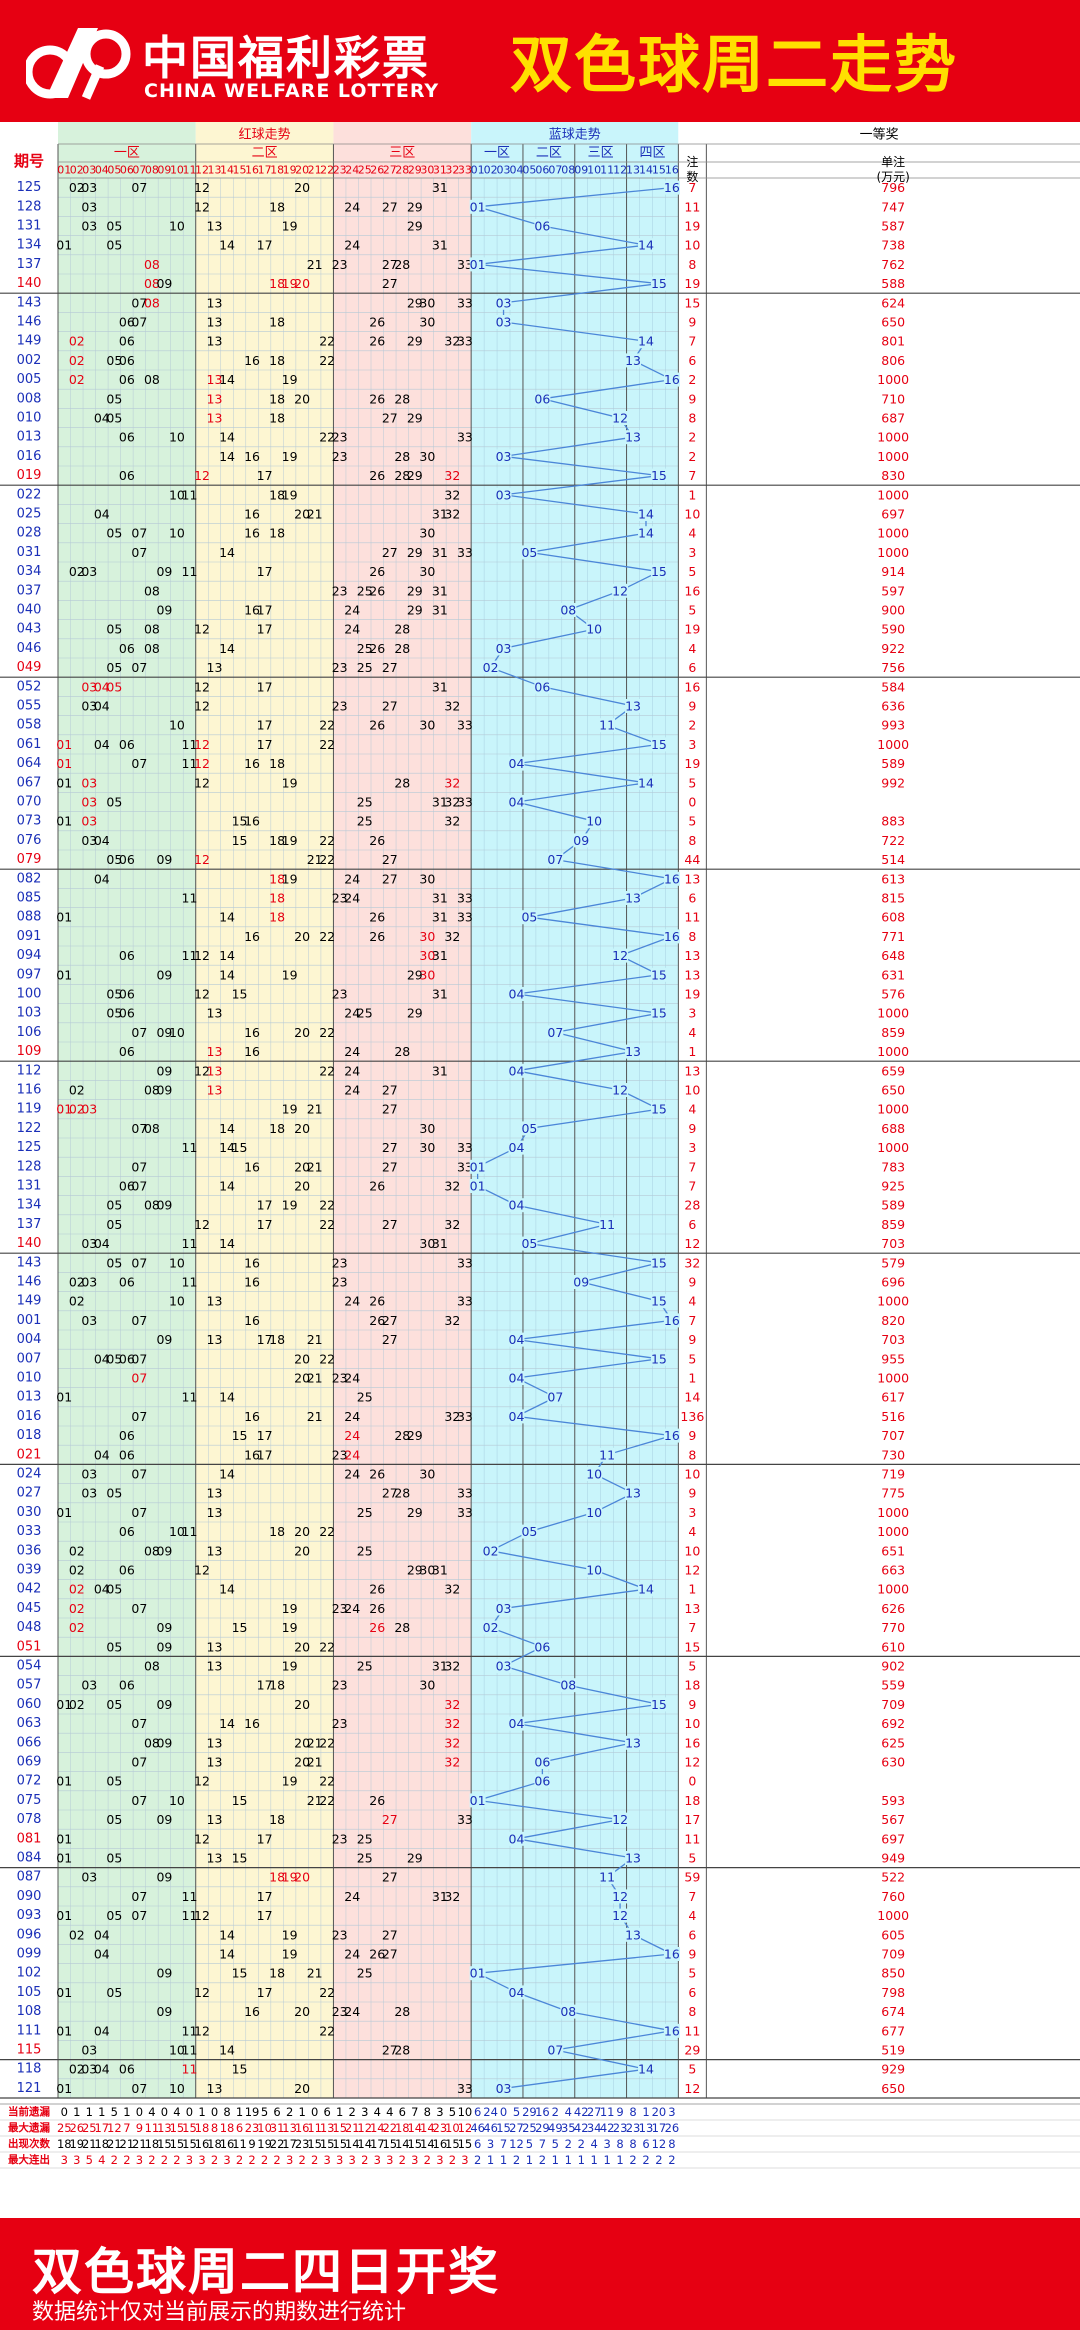 This screenshot has width=1080, height=2330. Describe the element at coordinates (290, 283) in the screenshot. I see `red-ball-number: 19` at that location.